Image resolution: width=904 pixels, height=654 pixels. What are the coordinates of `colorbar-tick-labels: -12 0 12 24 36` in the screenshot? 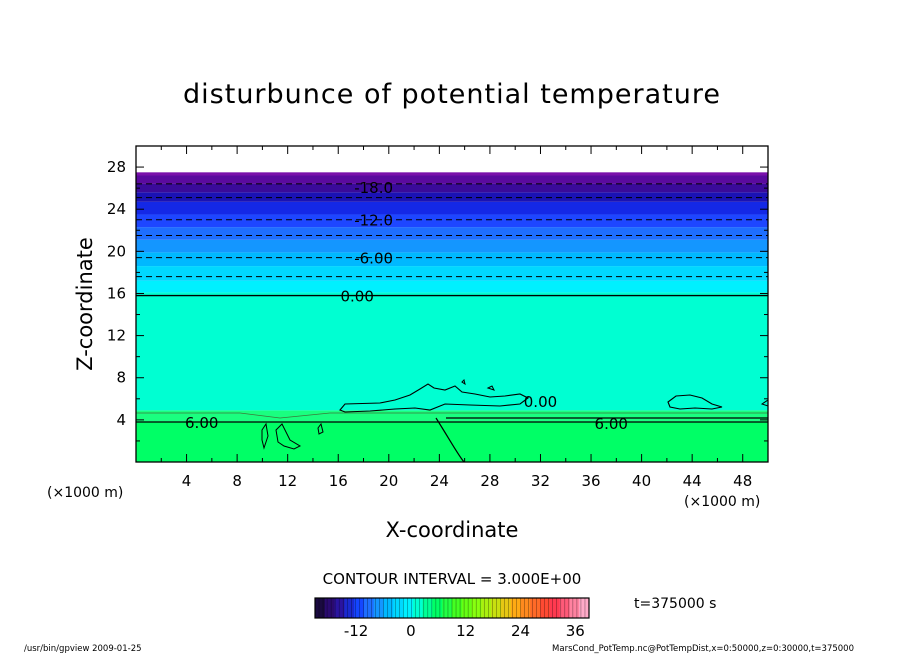 It's located at (464, 631).